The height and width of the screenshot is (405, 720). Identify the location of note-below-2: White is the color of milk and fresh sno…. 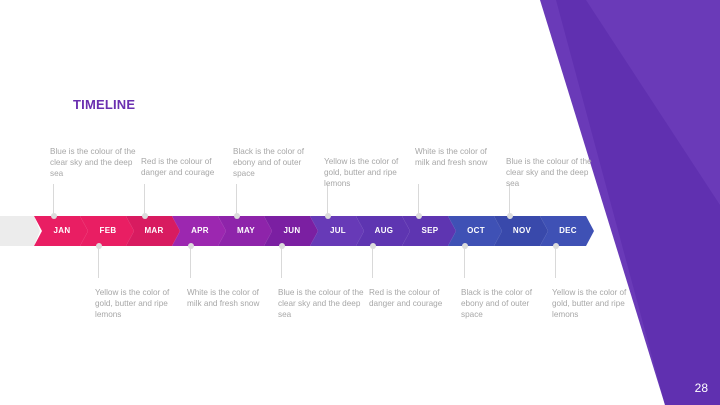
(223, 298).